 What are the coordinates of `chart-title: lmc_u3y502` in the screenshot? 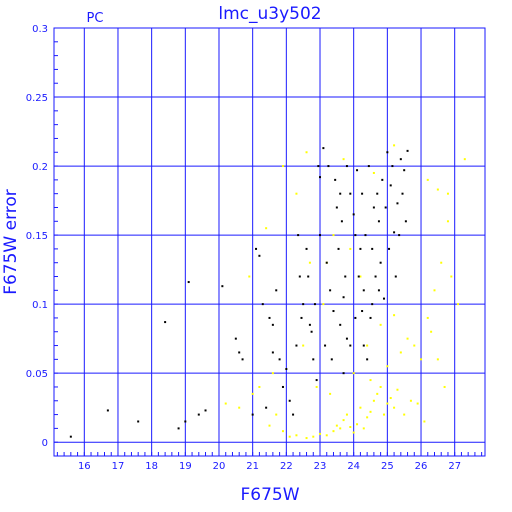 It's located at (269, 14).